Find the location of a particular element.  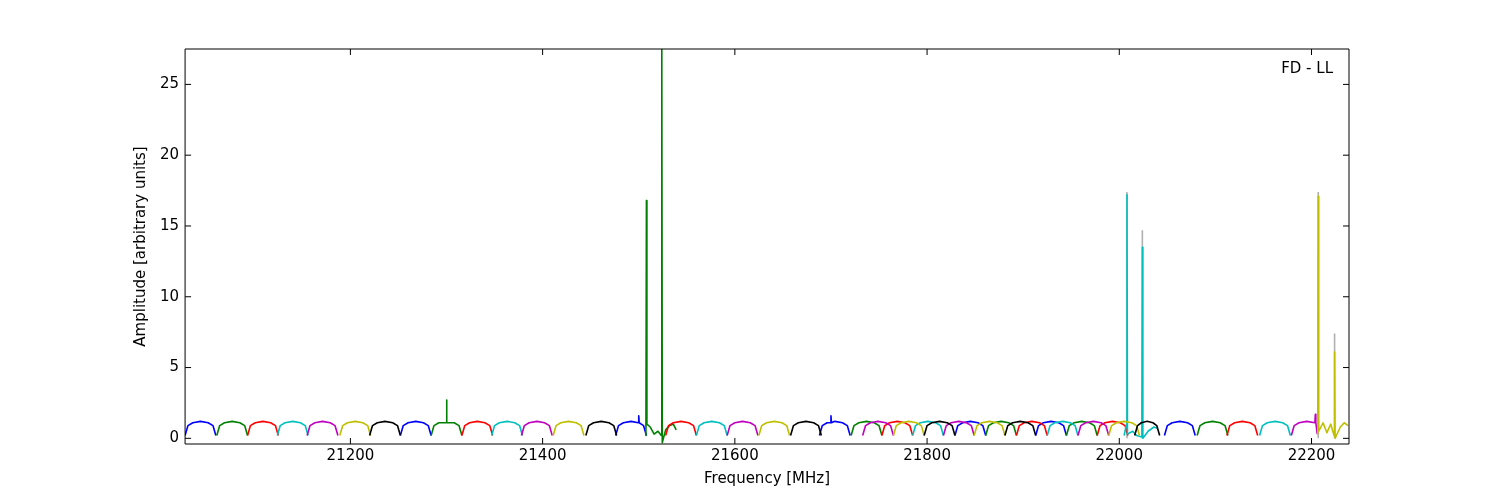

x-tick-label: 21600 is located at coordinates (734, 454).